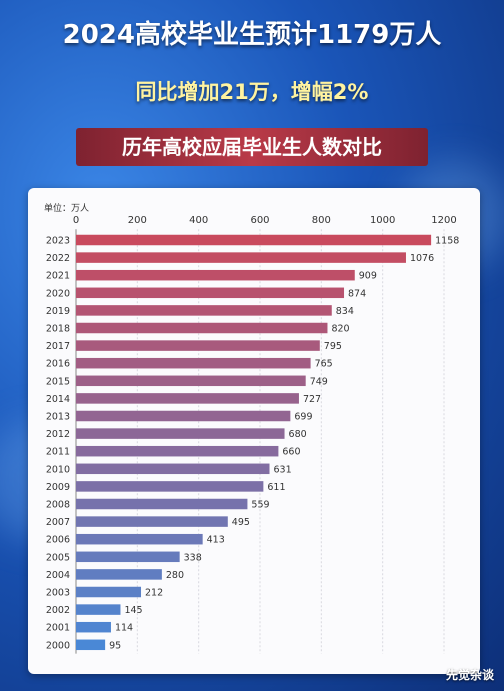 Image resolution: width=504 pixels, height=691 pixels. Describe the element at coordinates (58, 293) in the screenshot. I see `category-label: 2020` at that location.